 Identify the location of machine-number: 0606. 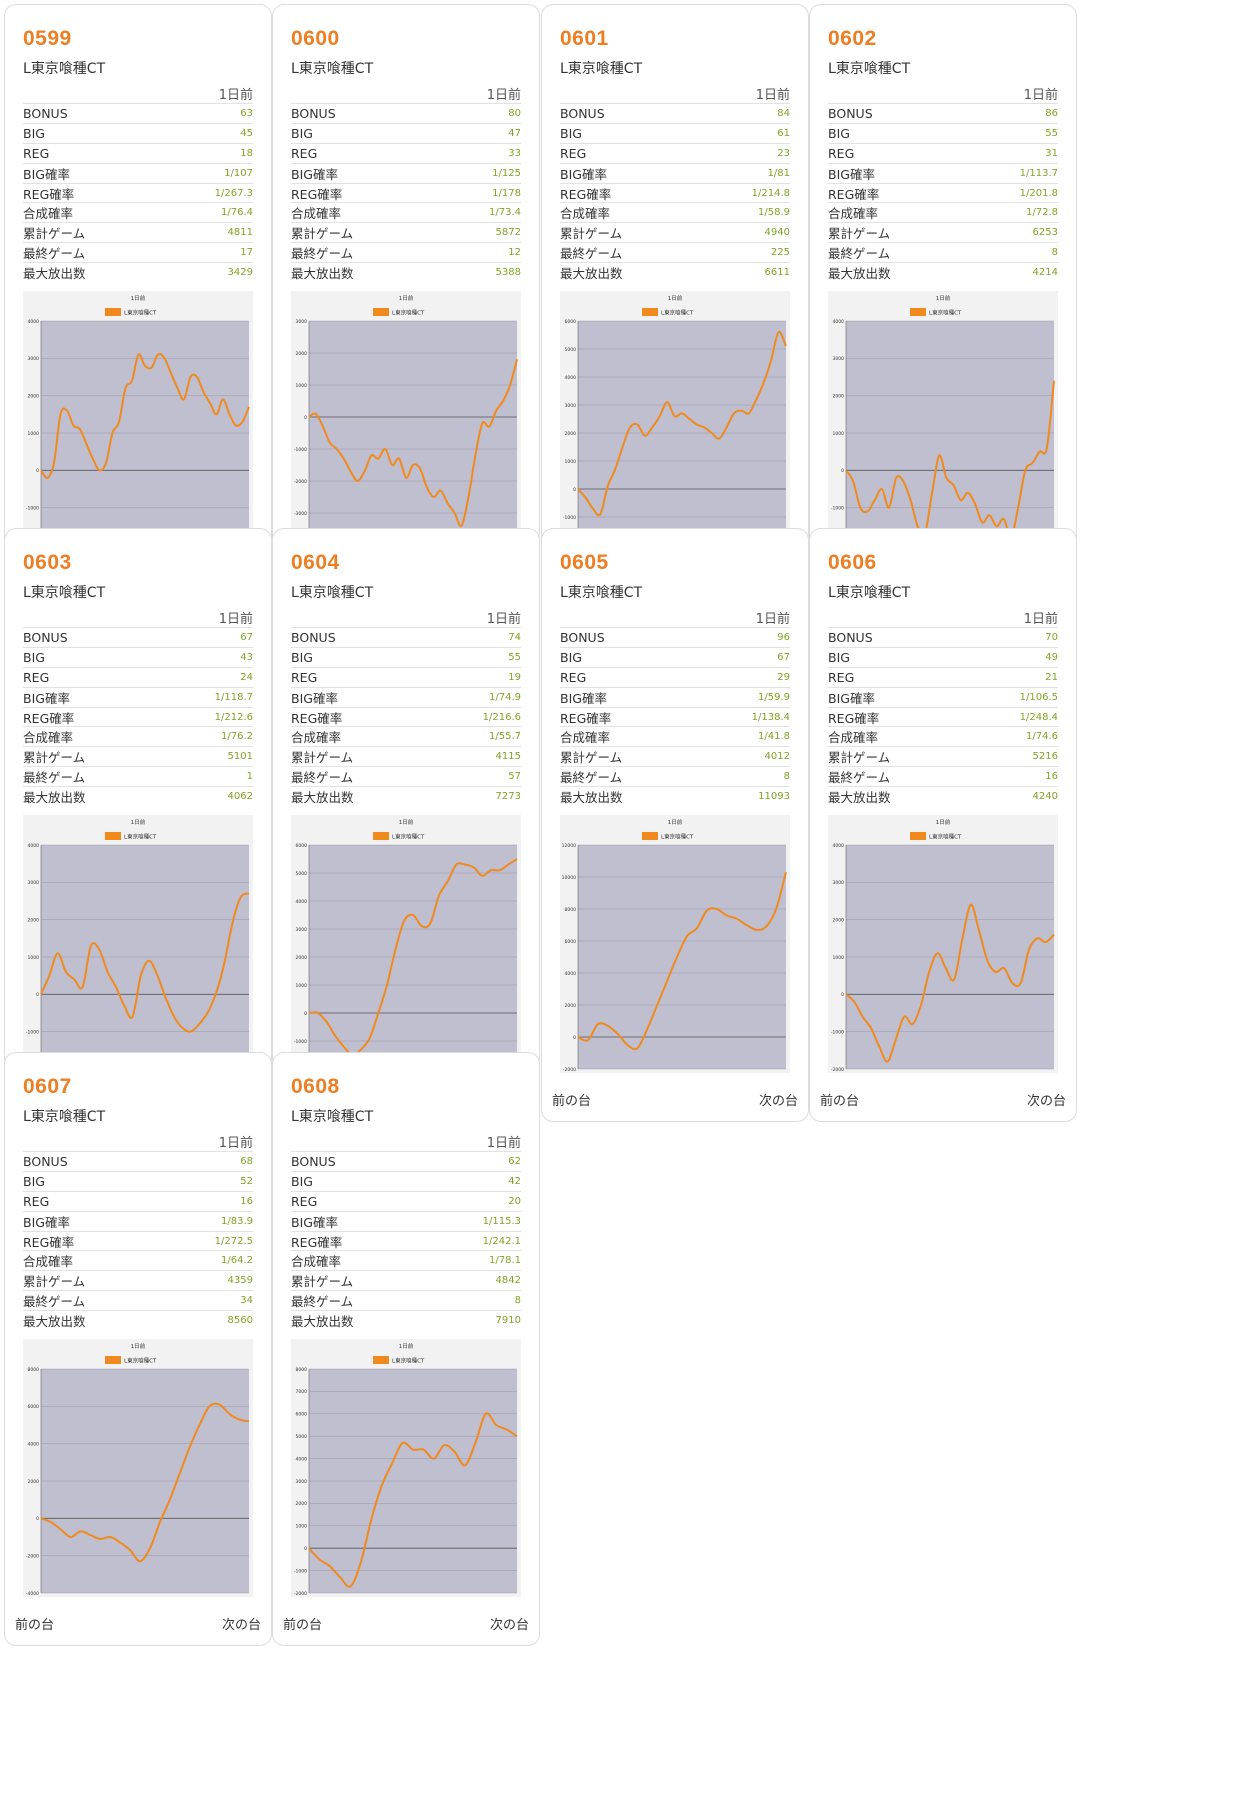
(852, 562).